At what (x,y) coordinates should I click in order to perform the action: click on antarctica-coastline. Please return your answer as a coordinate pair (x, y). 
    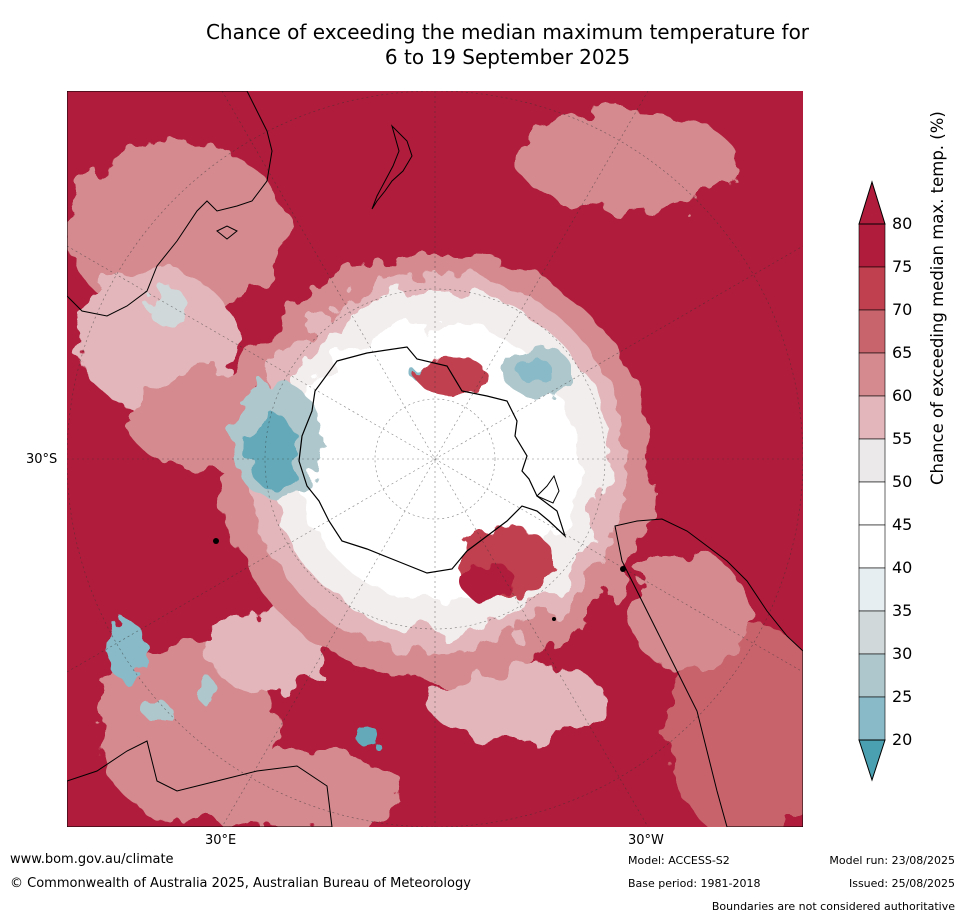
    Looking at the image, I should click on (432, 460).